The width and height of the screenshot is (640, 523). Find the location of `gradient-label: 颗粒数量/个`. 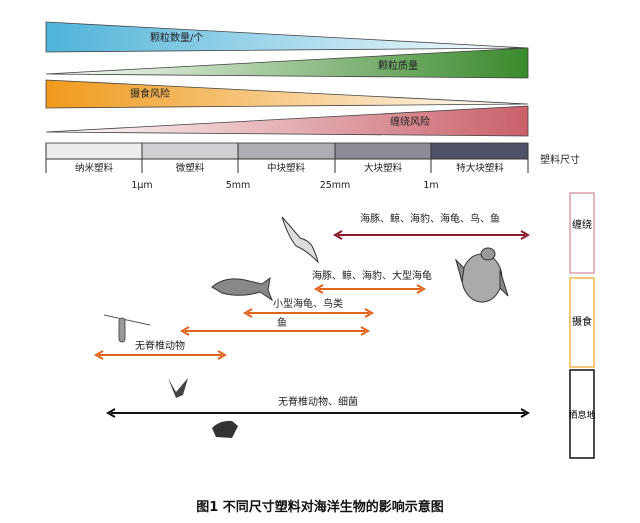

gradient-label: 颗粒数量/个 is located at coordinates (176, 37).